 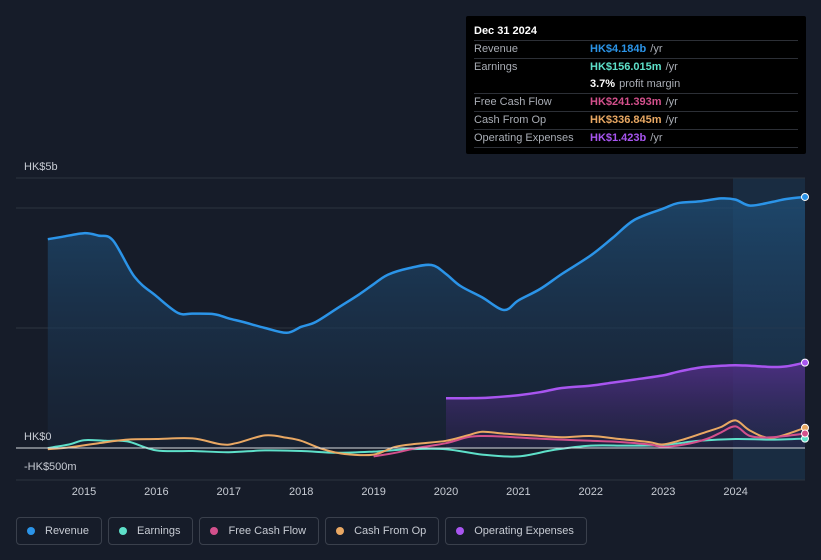 What do you see at coordinates (591, 492) in the screenshot?
I see `x-tick-label: 2022` at bounding box center [591, 492].